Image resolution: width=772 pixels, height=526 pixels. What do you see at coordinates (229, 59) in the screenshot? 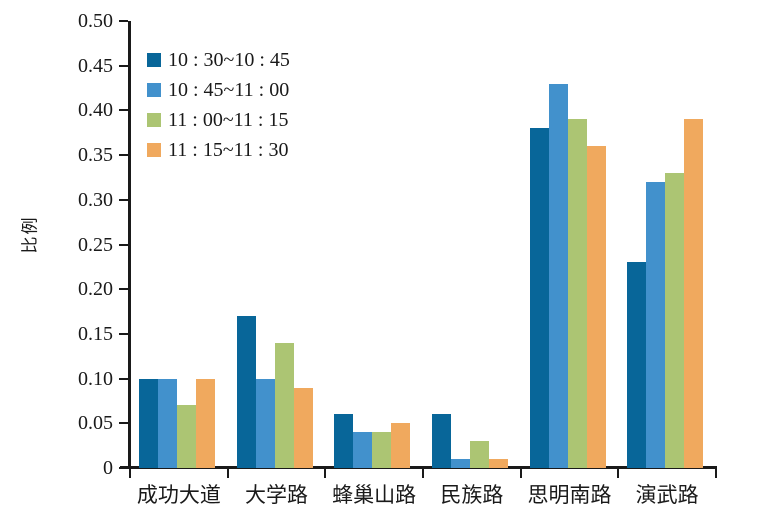
I see `legend-label: 10 : 30~10 : 45` at bounding box center [229, 59].